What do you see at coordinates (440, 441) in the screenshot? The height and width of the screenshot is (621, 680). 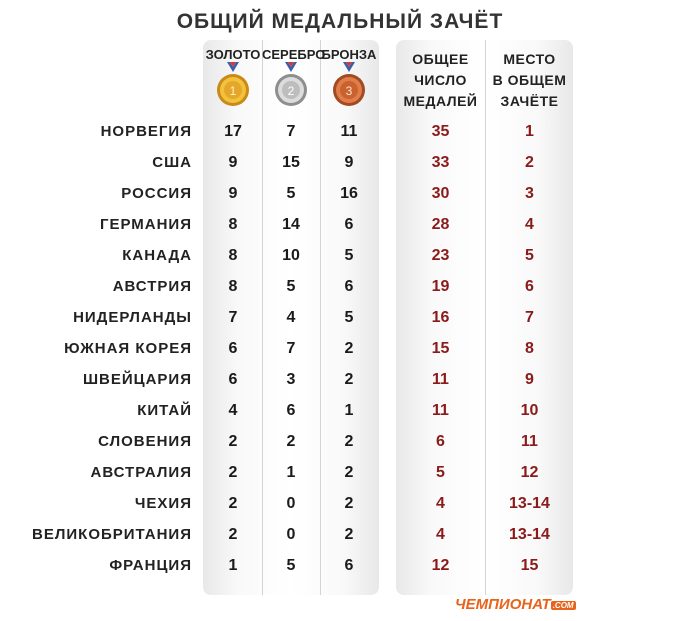 I see `total-cell: 6` at bounding box center [440, 441].